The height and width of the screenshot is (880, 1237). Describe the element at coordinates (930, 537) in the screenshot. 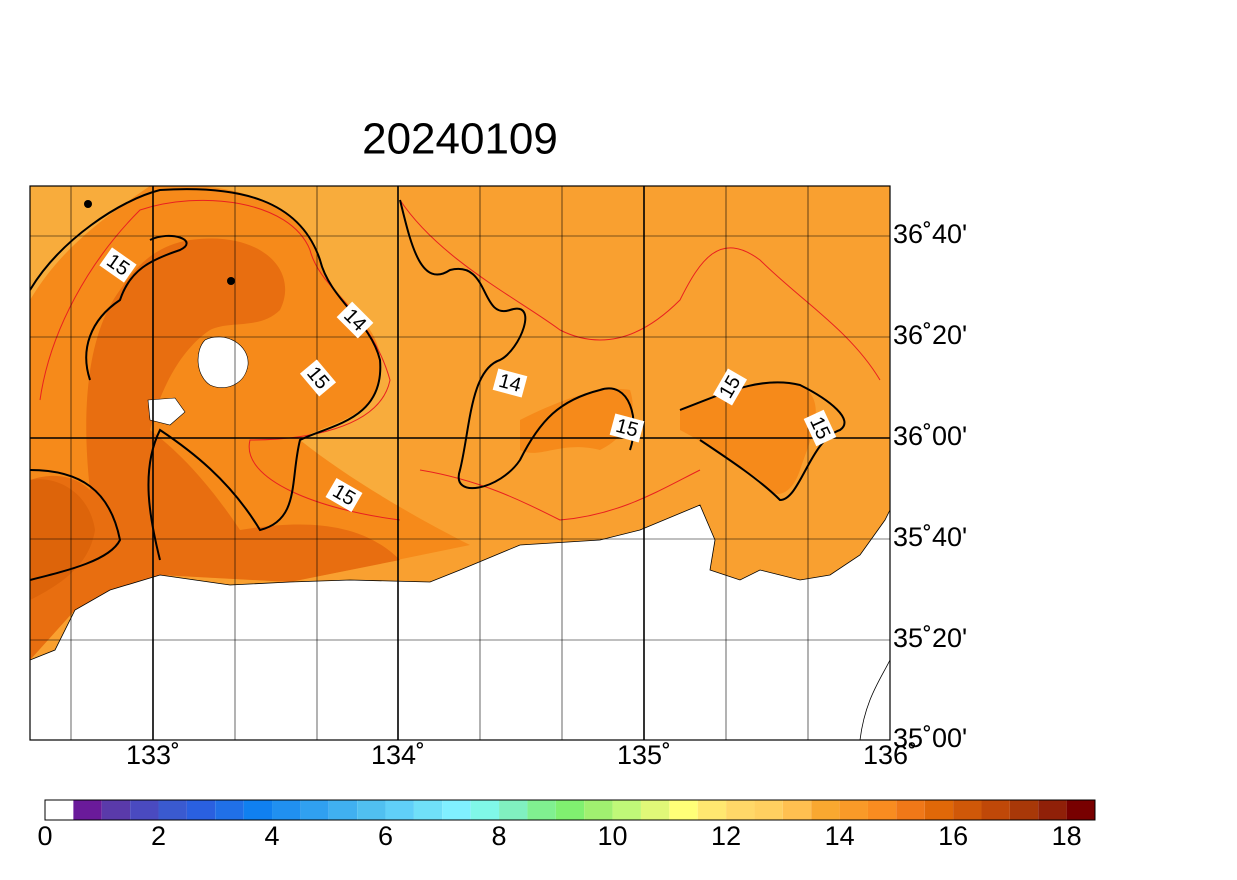

I see `lat-label: 35˚40'` at that location.